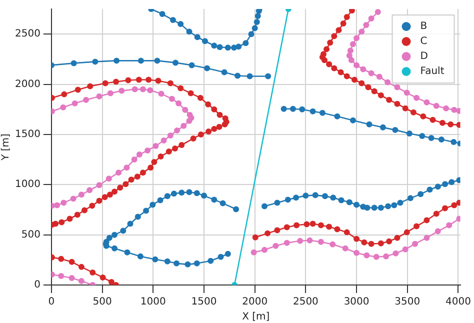  I want to click on x-tick-label: 1500, so click(204, 302).